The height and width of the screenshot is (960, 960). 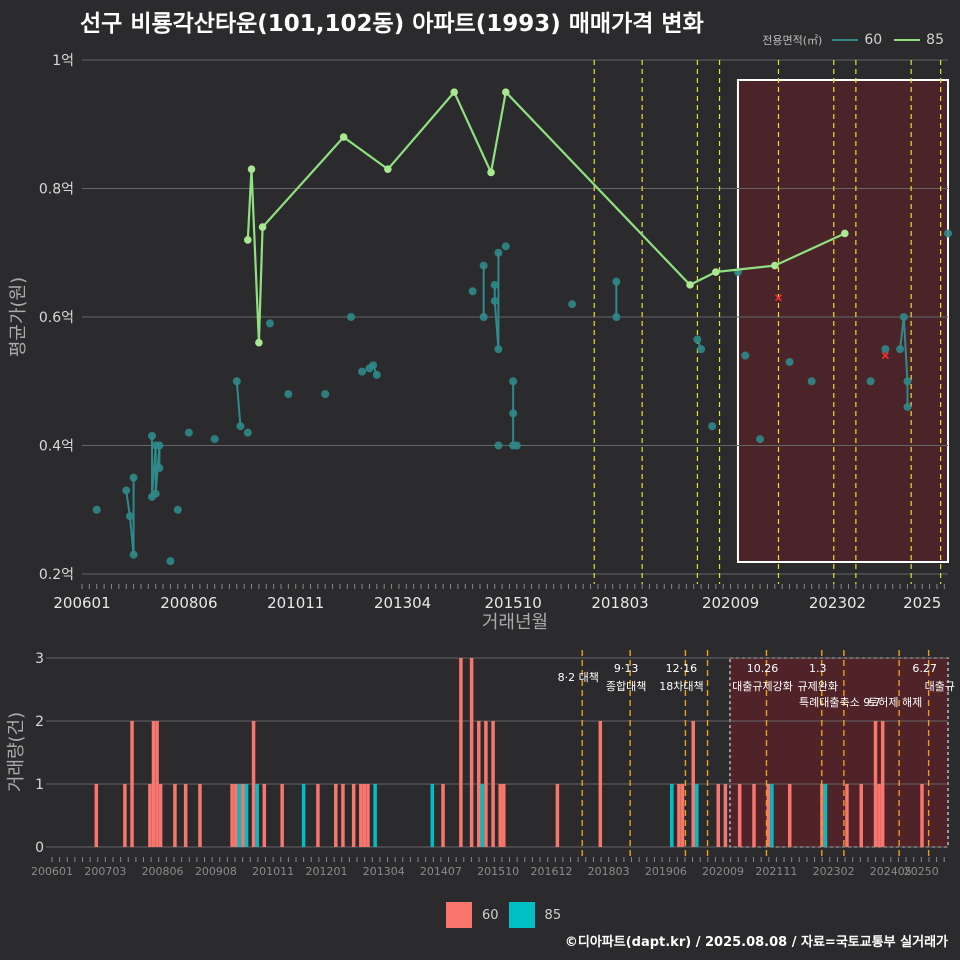 What do you see at coordinates (188, 603) in the screenshot?
I see `top-x-tick-label: 200806` at bounding box center [188, 603].